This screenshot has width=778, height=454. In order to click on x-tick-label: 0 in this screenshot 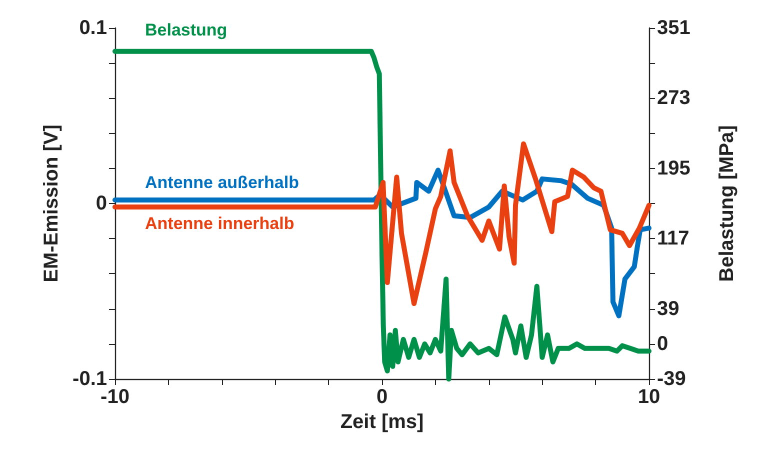, I will do `click(382, 397)`.